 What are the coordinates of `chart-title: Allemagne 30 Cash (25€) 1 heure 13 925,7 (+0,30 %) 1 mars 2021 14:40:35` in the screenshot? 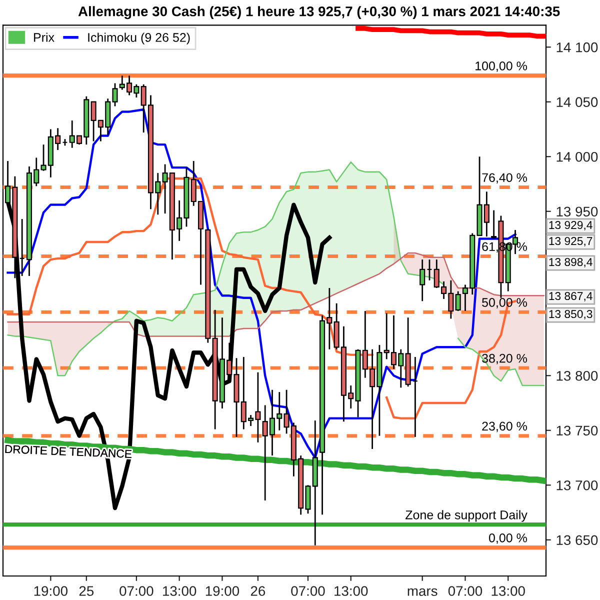 It's located at (319, 13).